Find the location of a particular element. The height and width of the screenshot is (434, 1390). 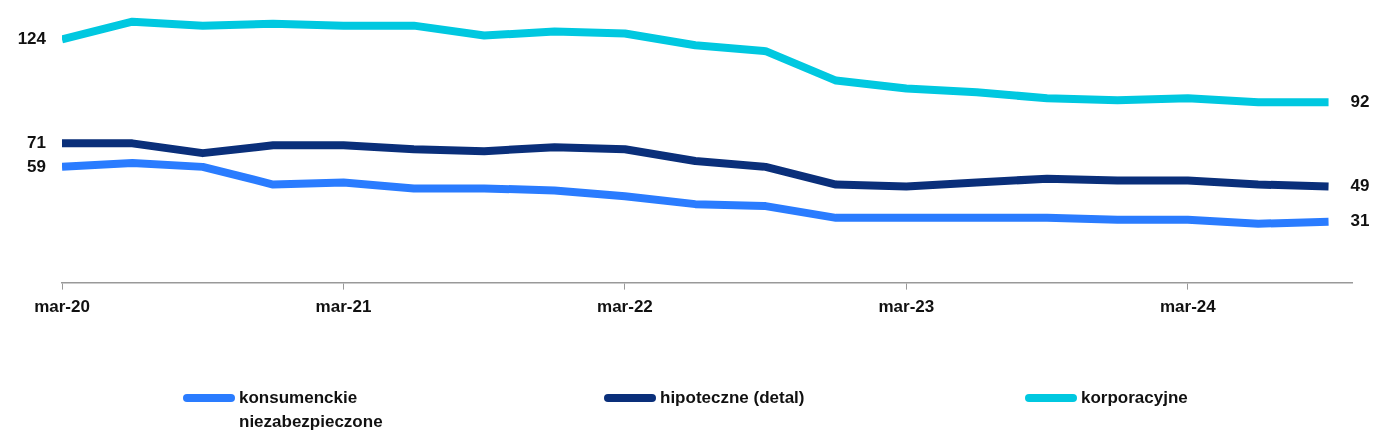

x-tick-label: mar-20 is located at coordinates (62, 307).